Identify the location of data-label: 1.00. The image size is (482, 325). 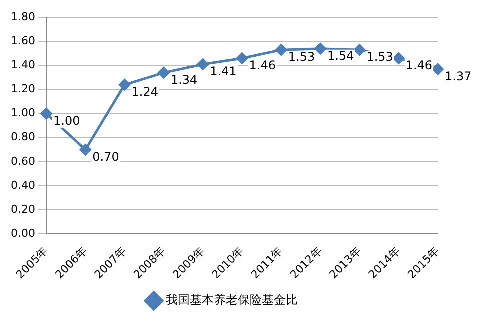
(66, 121).